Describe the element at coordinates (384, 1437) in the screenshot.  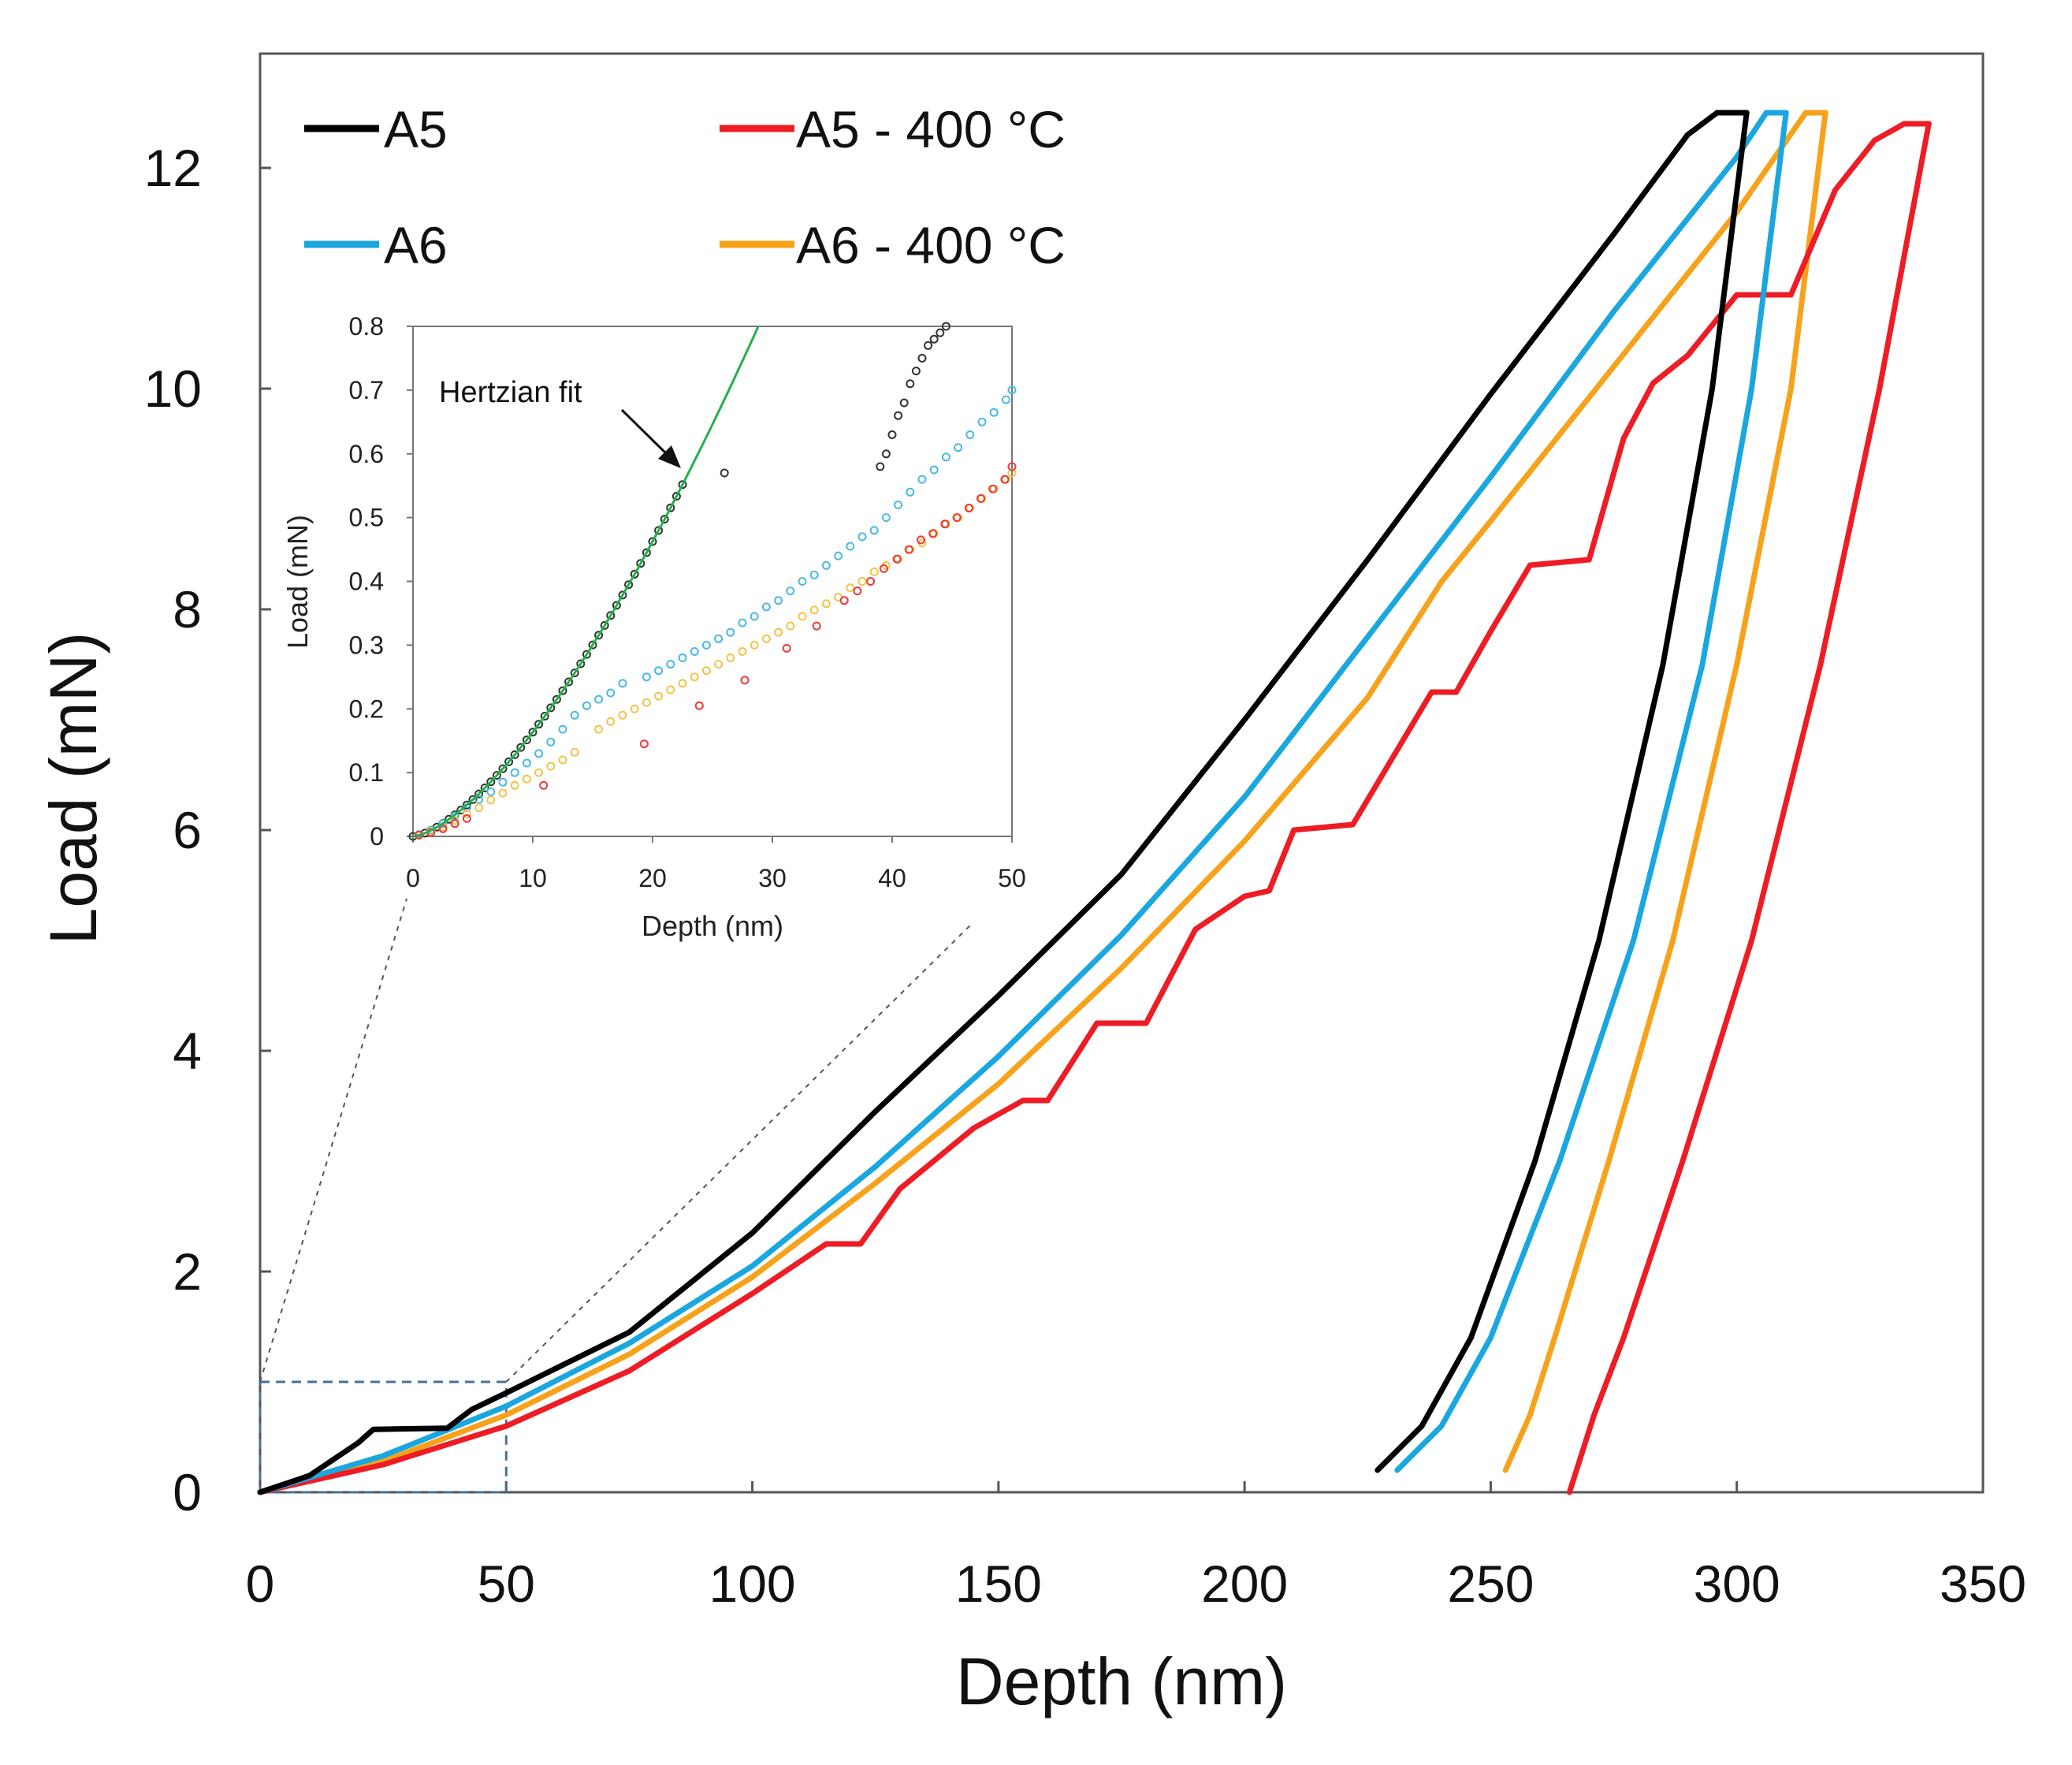
I see `zoom-box` at that location.